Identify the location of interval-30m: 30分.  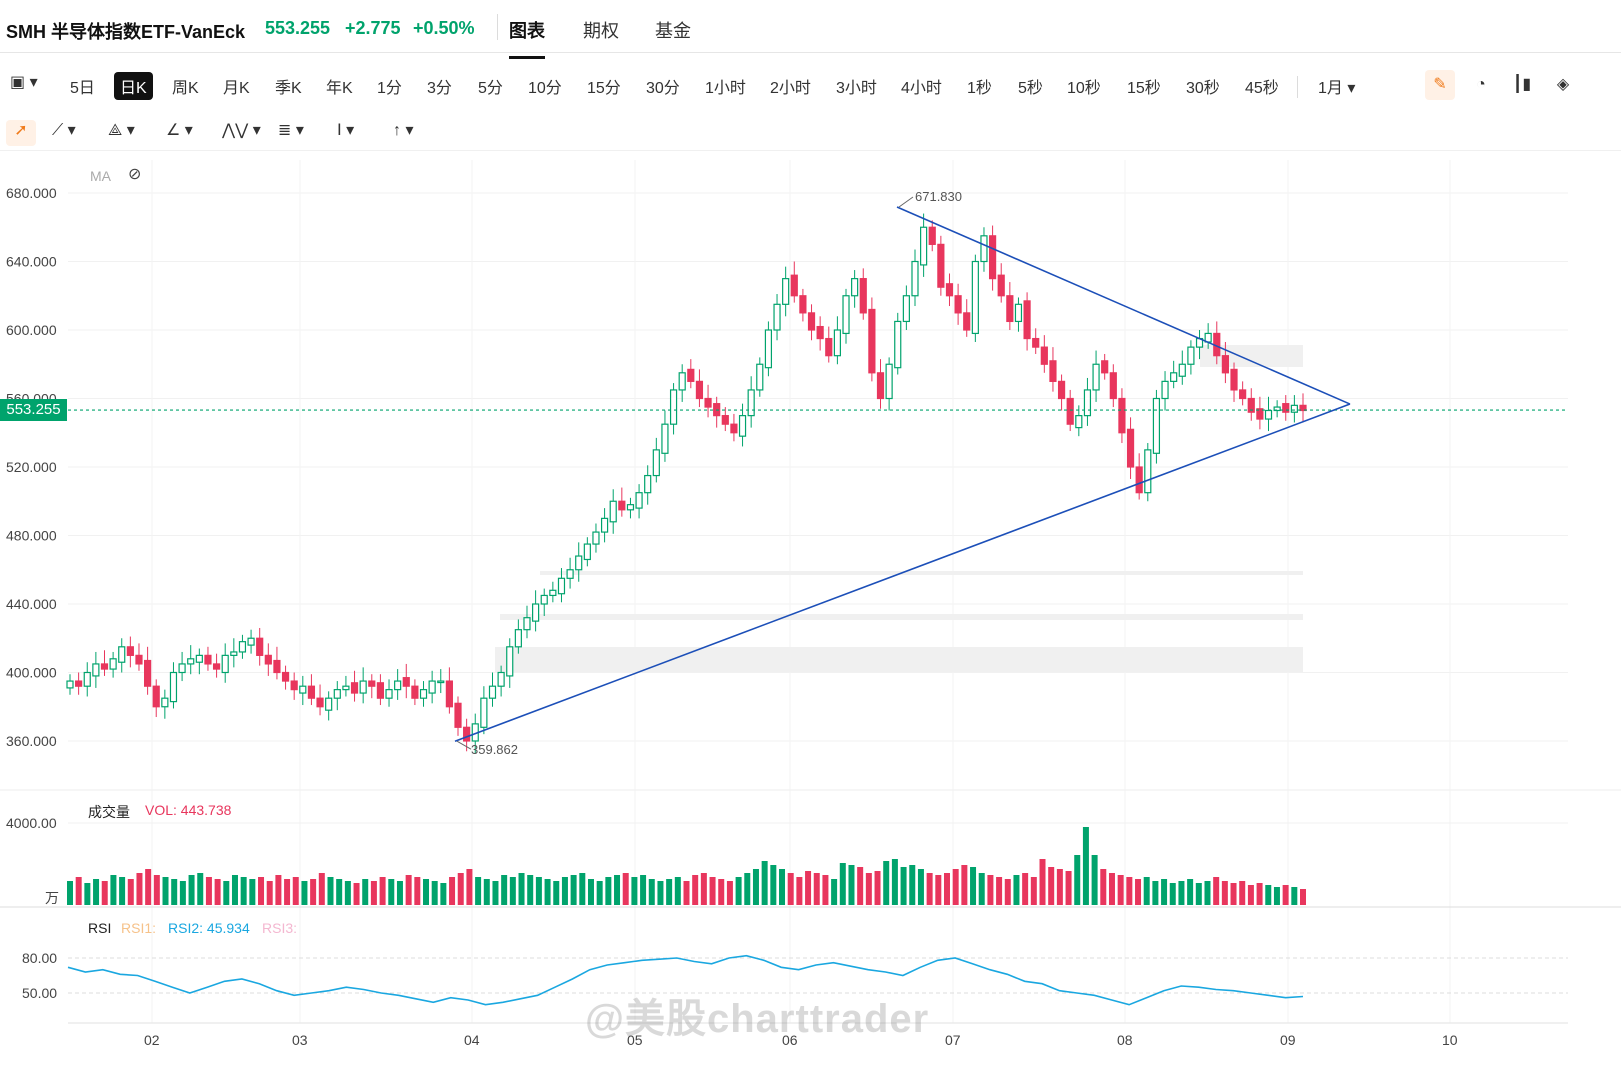
(663, 88).